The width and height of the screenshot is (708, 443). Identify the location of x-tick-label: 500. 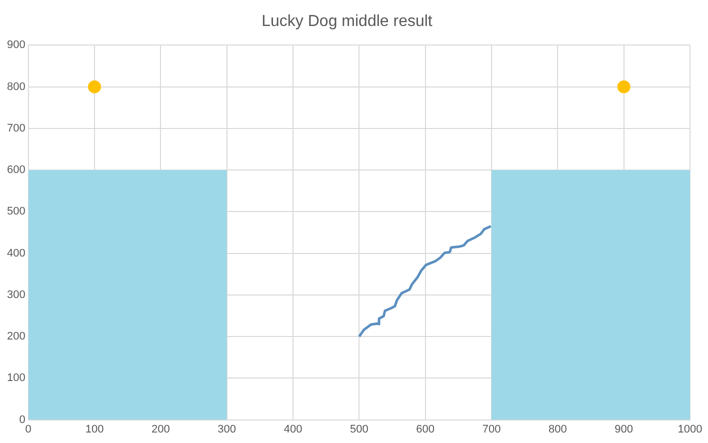
(359, 429).